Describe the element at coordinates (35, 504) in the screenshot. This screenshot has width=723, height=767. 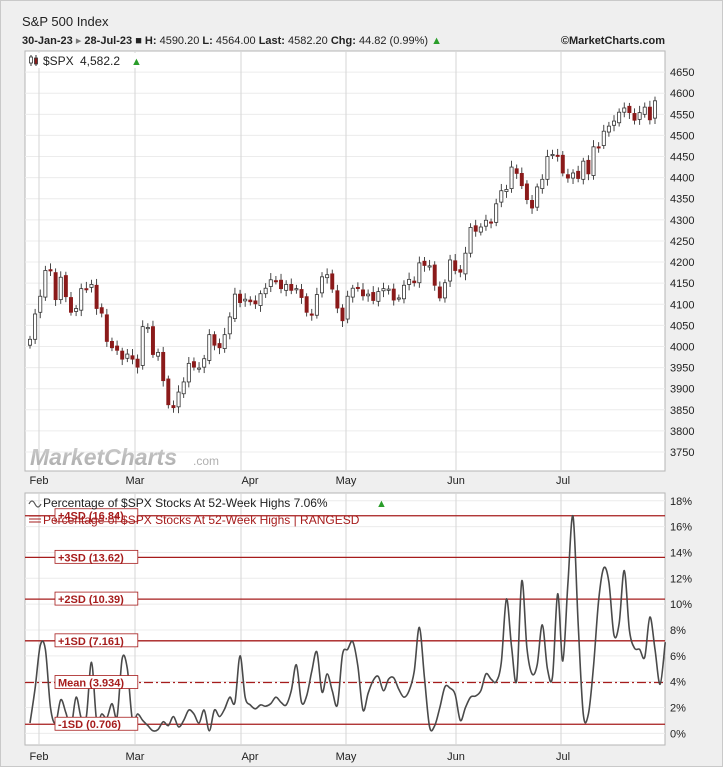
I see `line-legend-icon` at that location.